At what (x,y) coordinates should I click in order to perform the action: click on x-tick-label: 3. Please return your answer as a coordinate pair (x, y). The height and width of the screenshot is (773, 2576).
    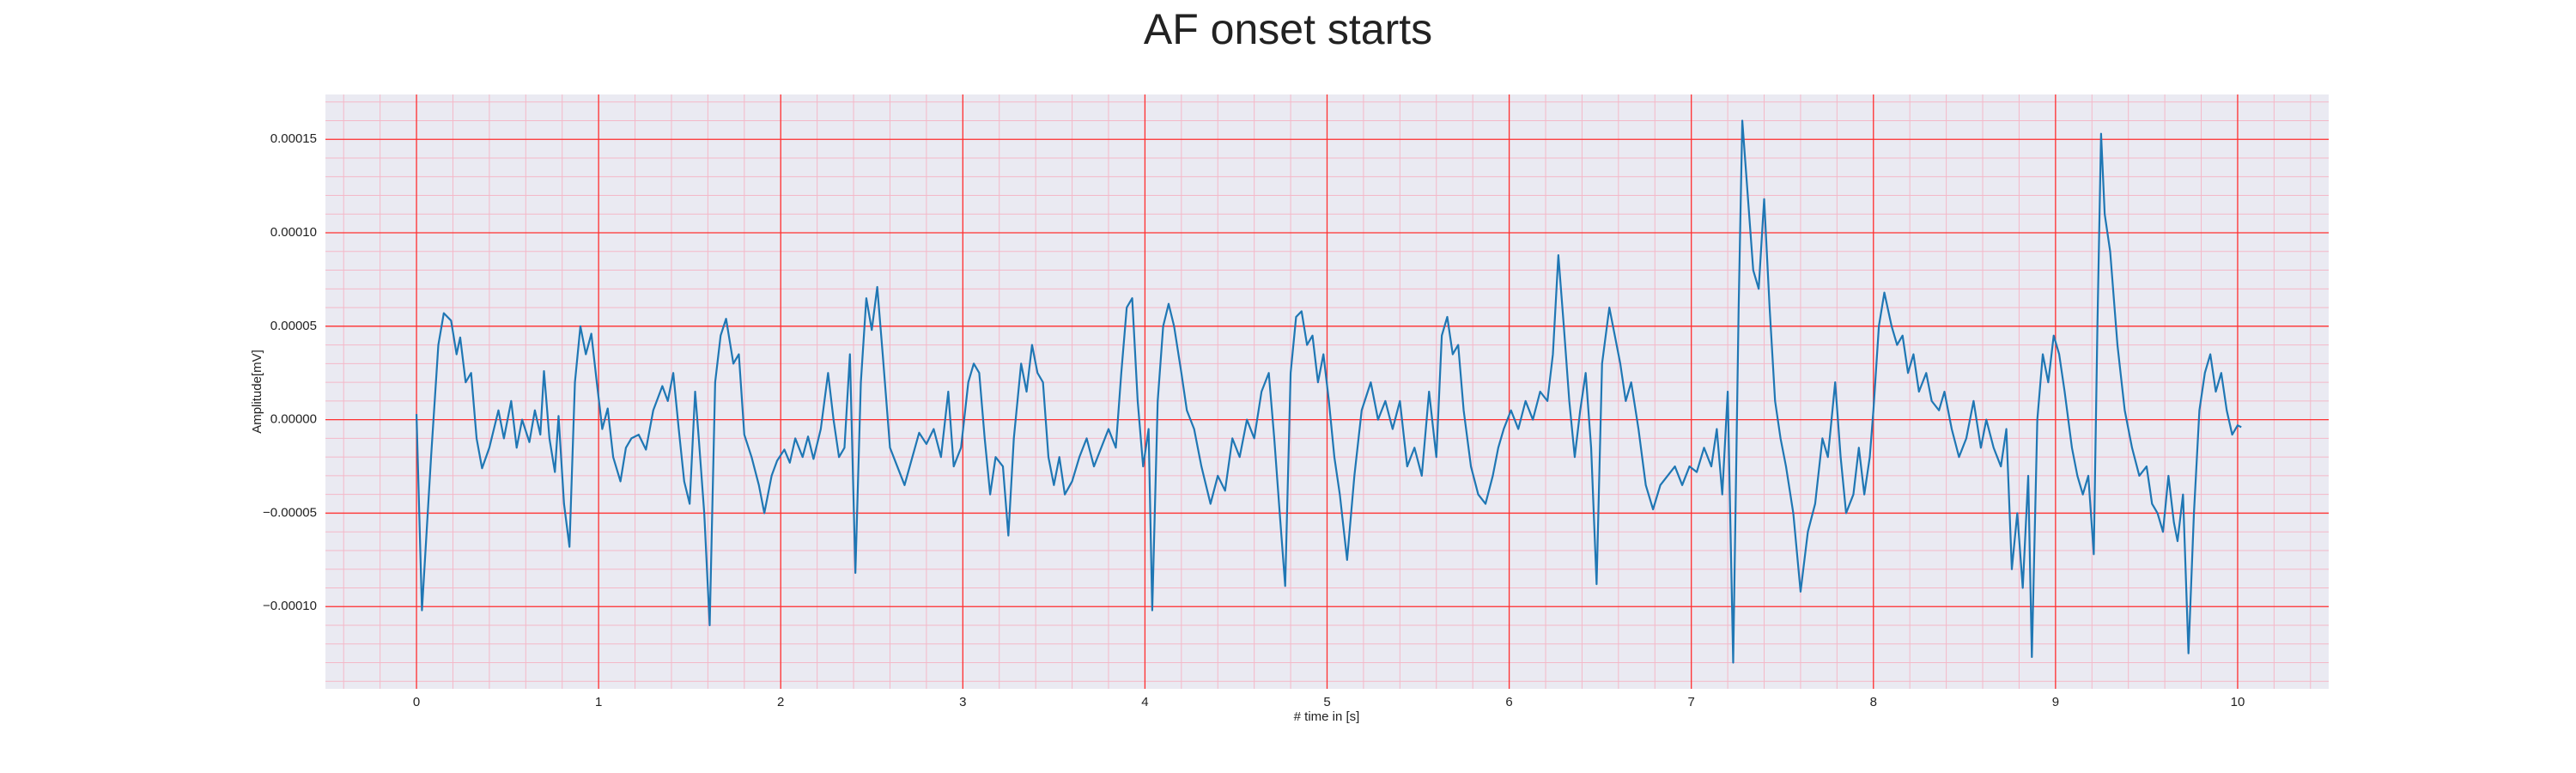
    Looking at the image, I should click on (962, 702).